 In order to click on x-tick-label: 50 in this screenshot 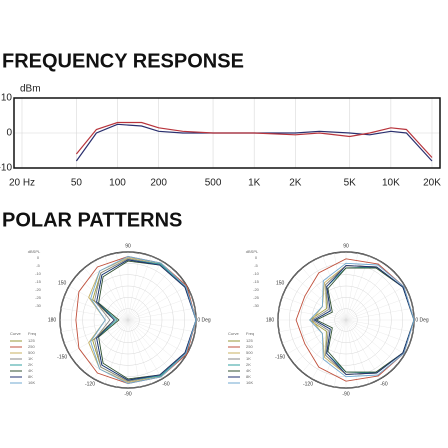, I will do `click(77, 183)`.